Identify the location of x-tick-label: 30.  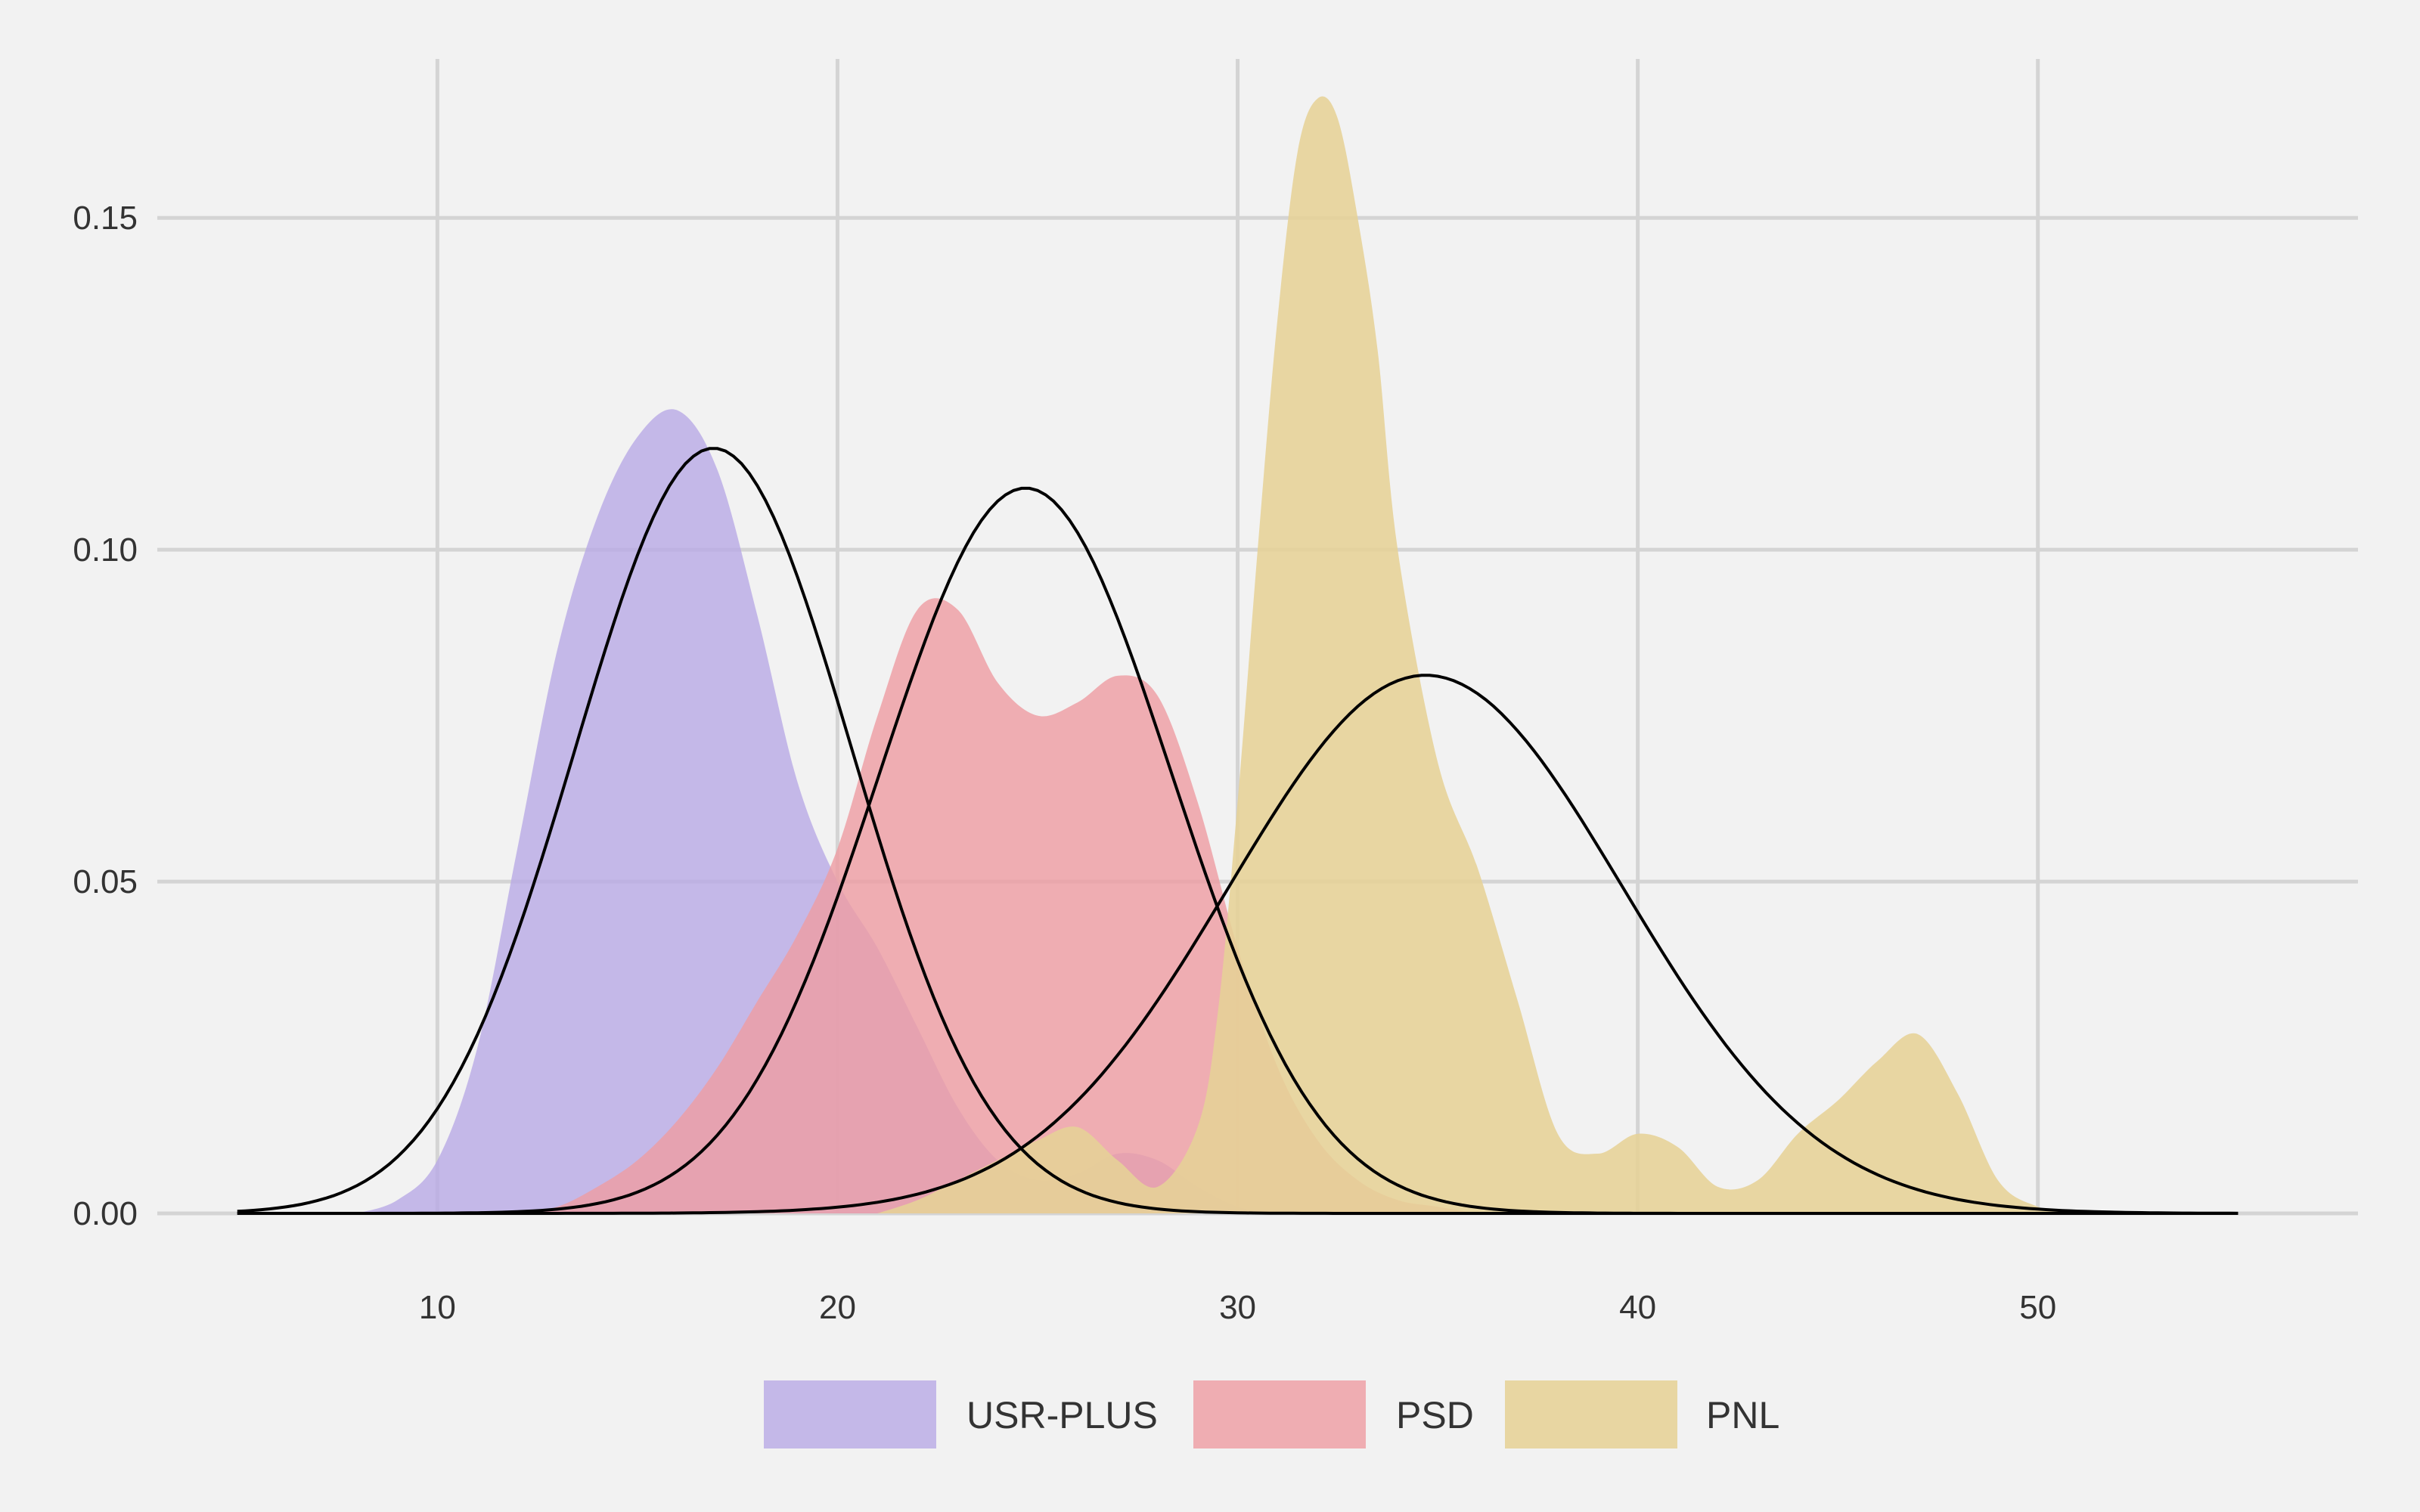
(1237, 1307).